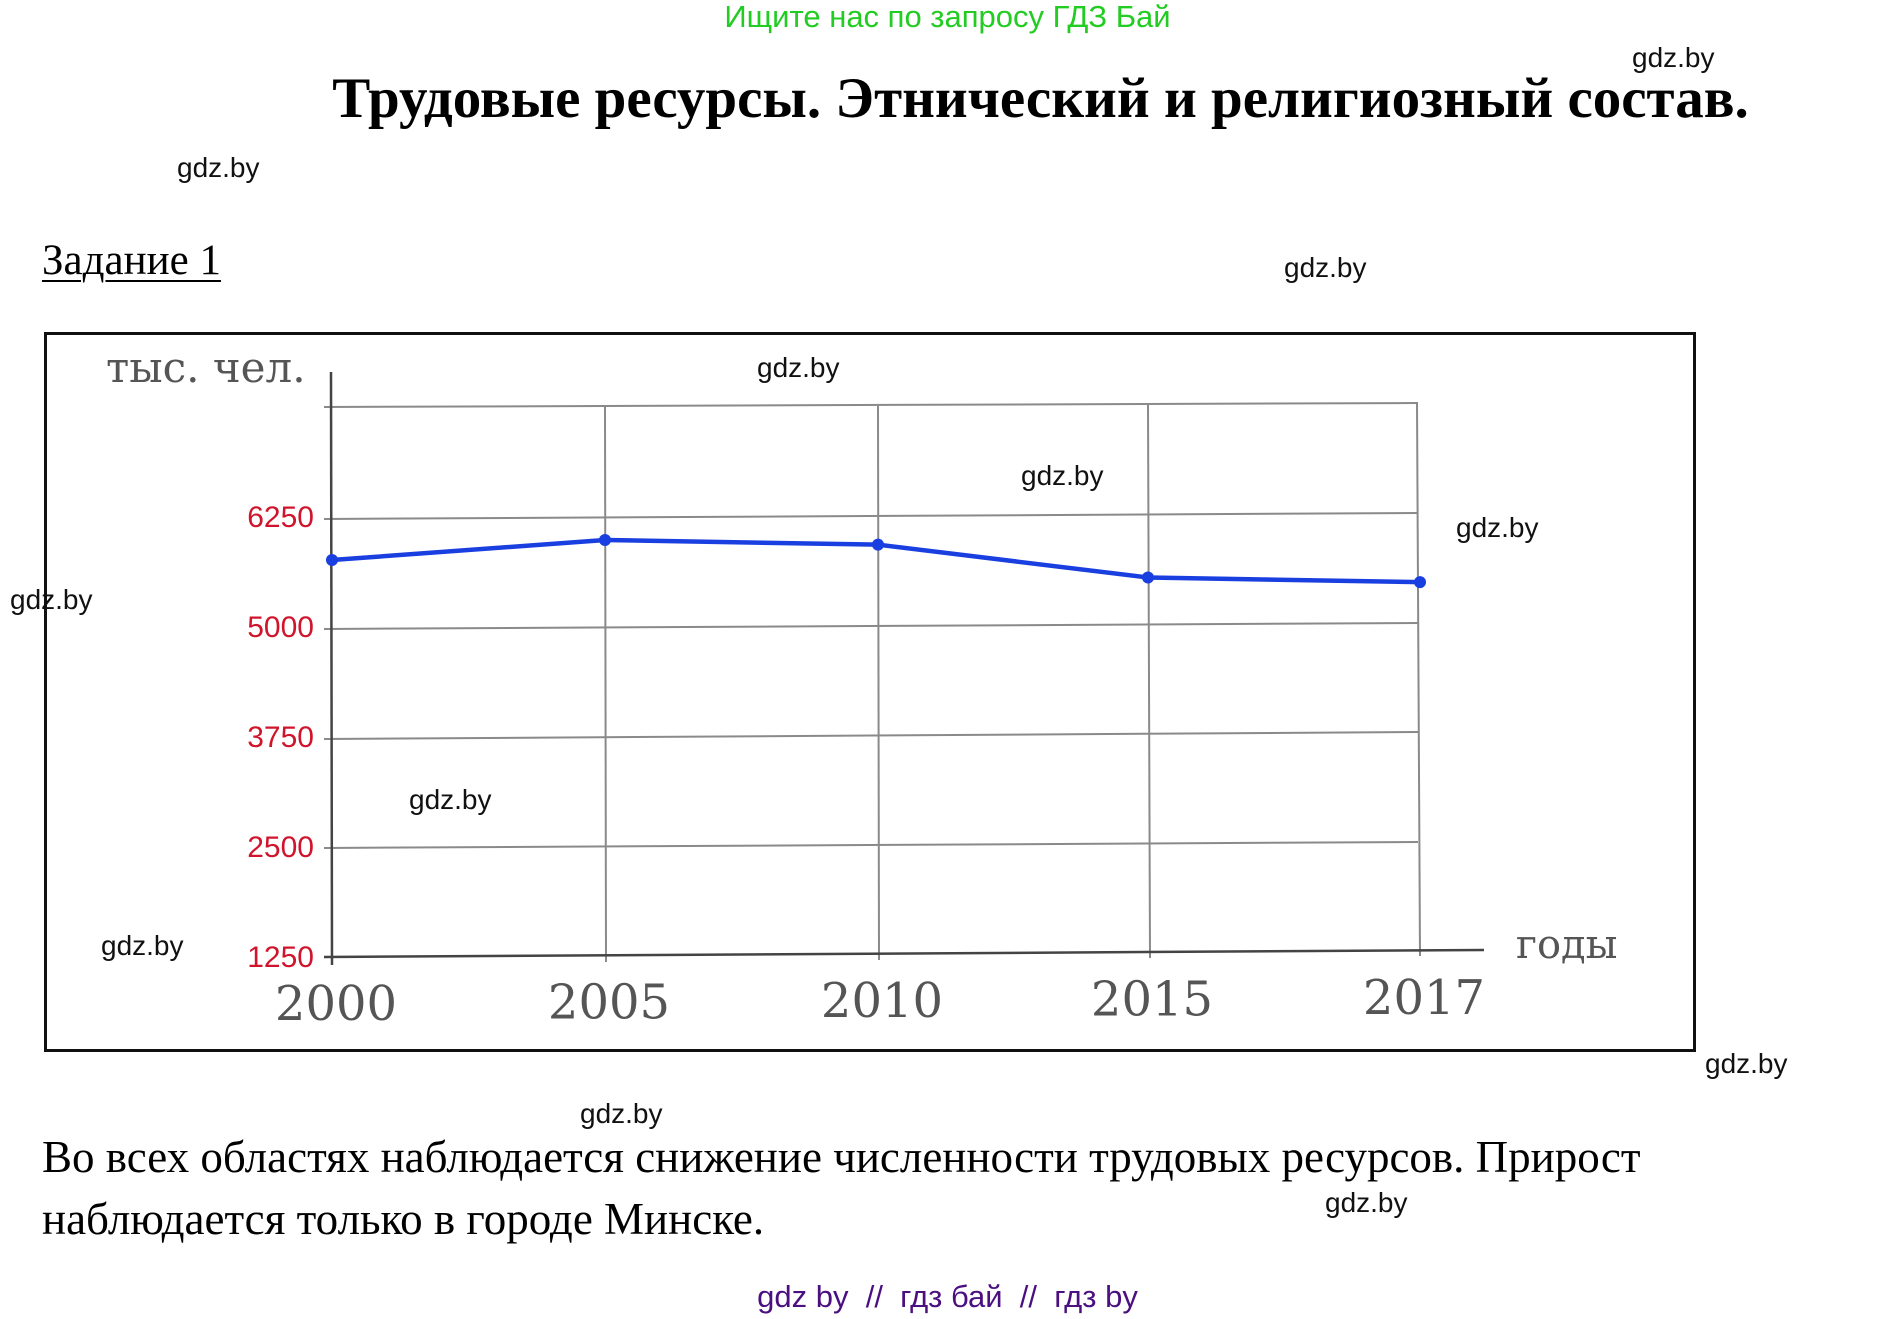  I want to click on y-tick-labels: 1250 2500 3750 5000 6250, so click(280, 737).